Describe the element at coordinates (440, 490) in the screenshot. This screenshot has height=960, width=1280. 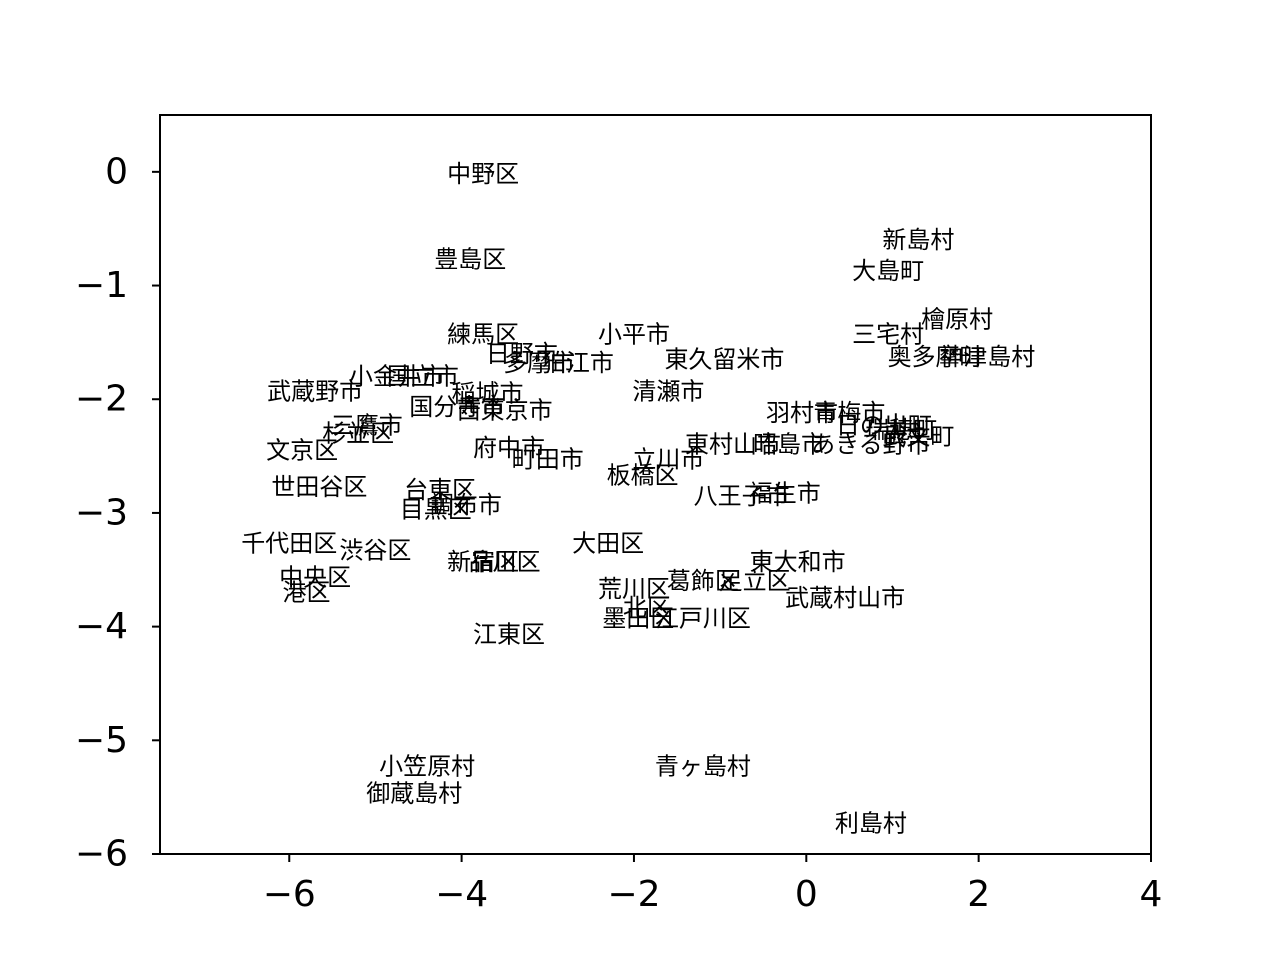
I see `point-label: 台東区` at that location.